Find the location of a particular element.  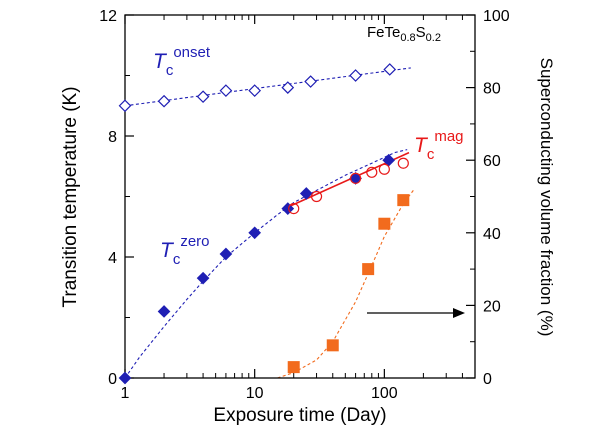

x-tick-label: 10 is located at coordinates (255, 393).